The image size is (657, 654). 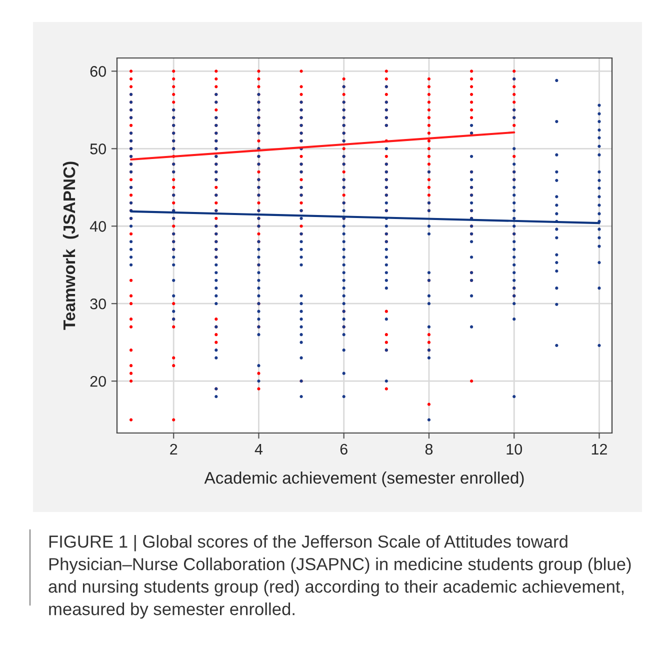 I want to click on caption: FIGURE 1 | Global scores of the Jefferson Scale of Attitudes toward Physician–Nurse Collaboration (JSAPNC) in medicine students group (blue) and nursing students group (red) according to their academic achievement, measured by semester enrolled., so click(x=339, y=577).